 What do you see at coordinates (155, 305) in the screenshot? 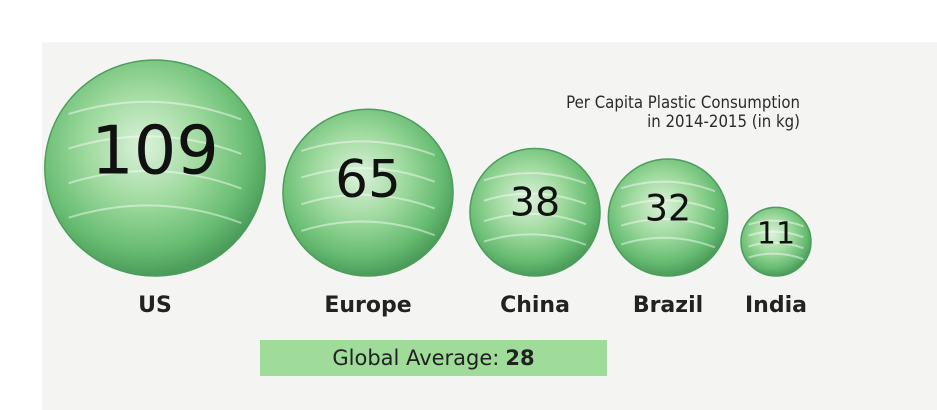
I see `category-label: US` at bounding box center [155, 305].